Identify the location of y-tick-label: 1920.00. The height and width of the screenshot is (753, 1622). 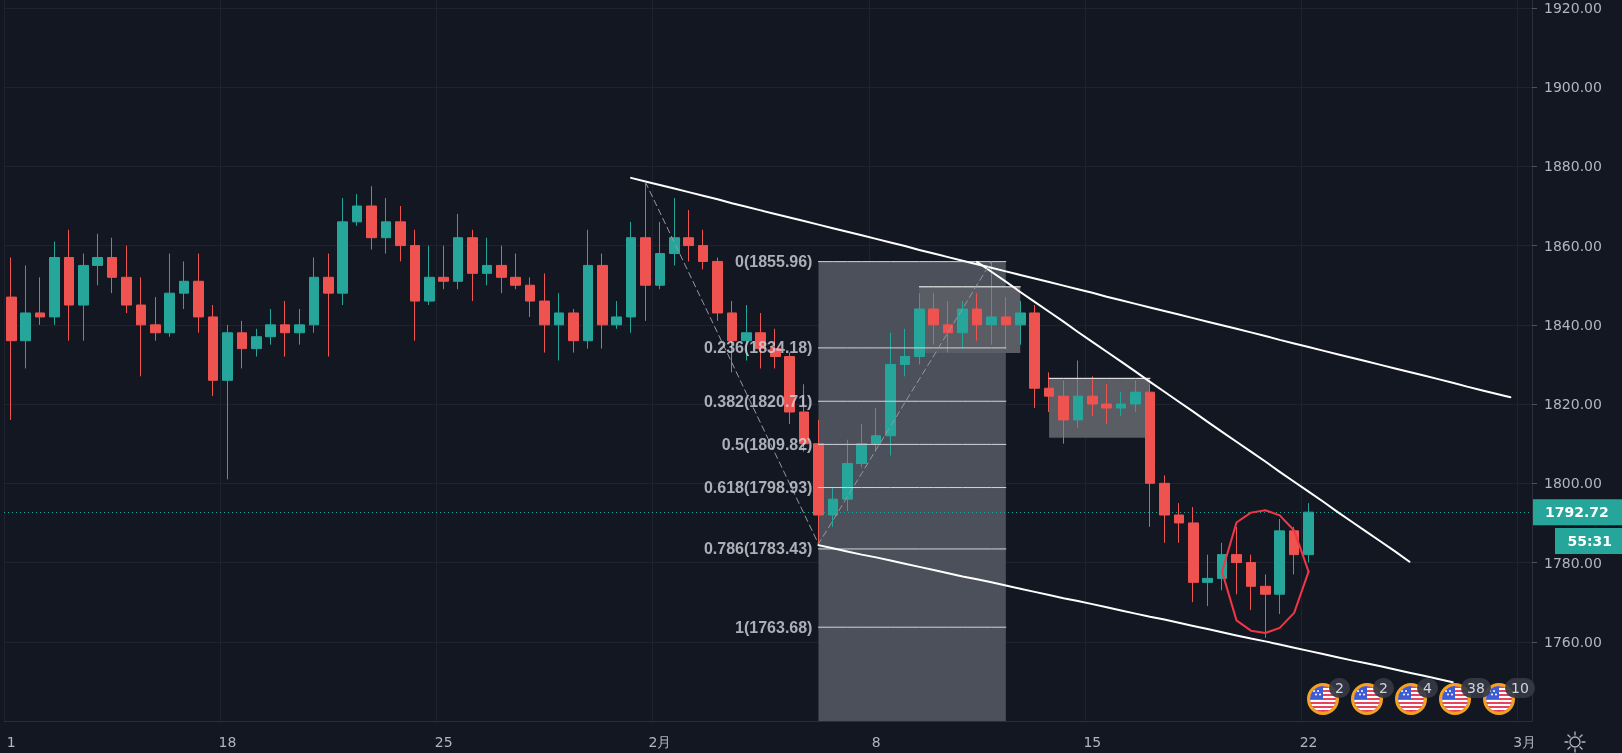
(1573, 8).